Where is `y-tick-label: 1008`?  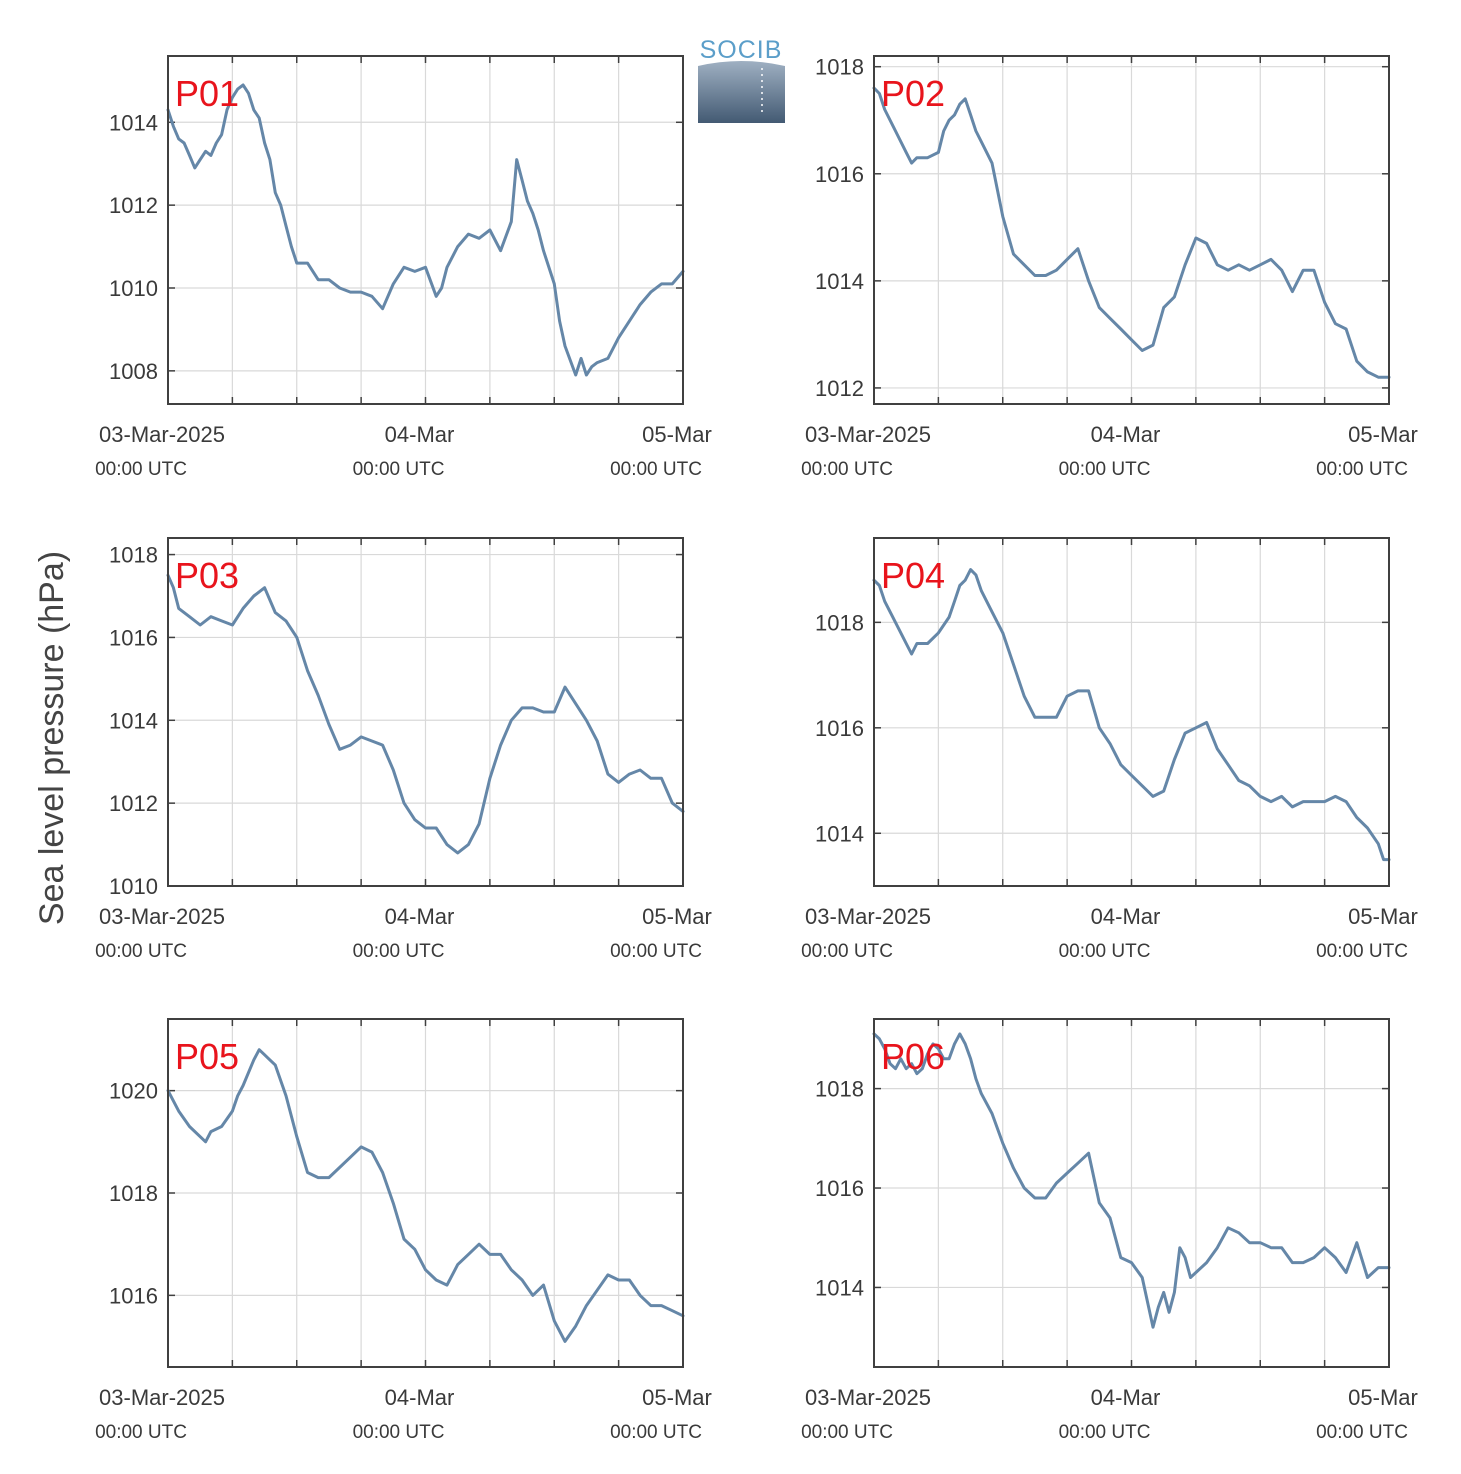
y-tick-label: 1008 is located at coordinates (133, 371).